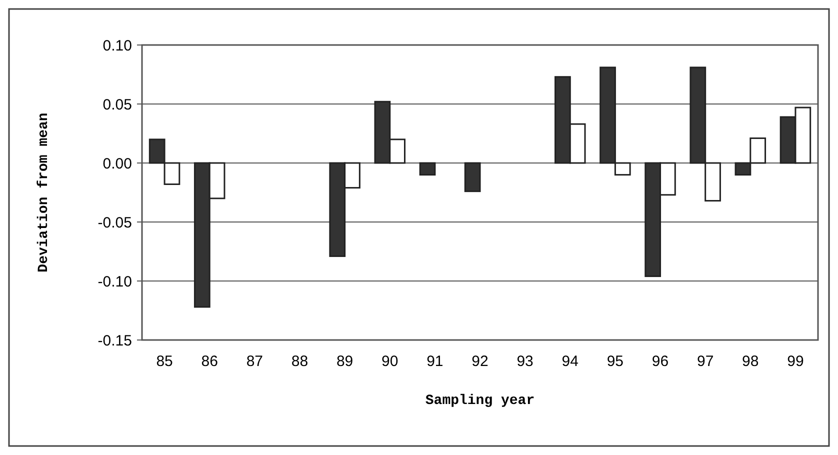 This screenshot has height=455, width=838. I want to click on x-tick-label: 92, so click(480, 361).